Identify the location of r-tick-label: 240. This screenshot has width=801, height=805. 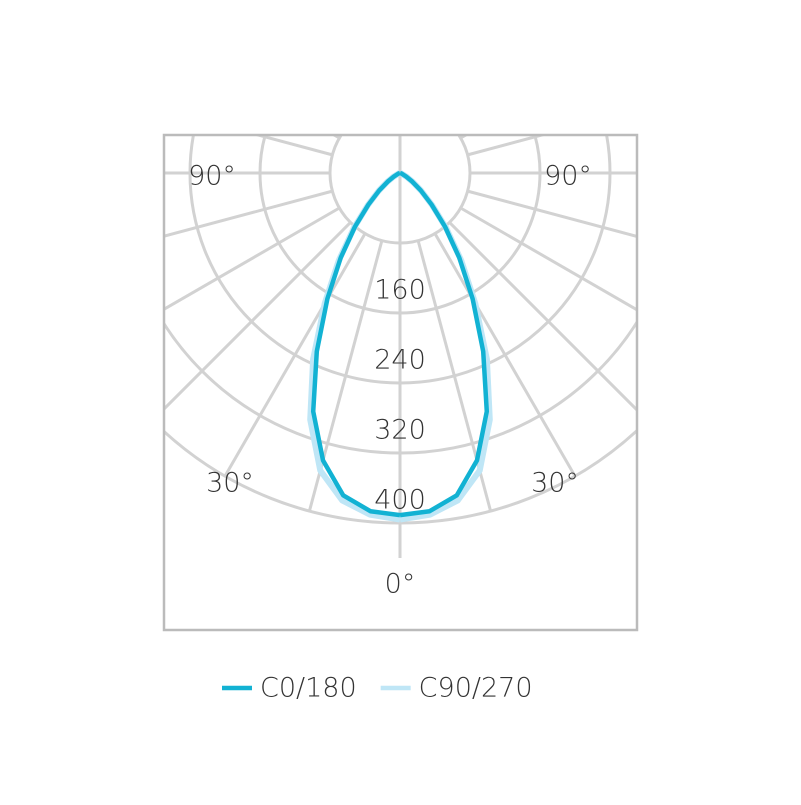
(400, 360).